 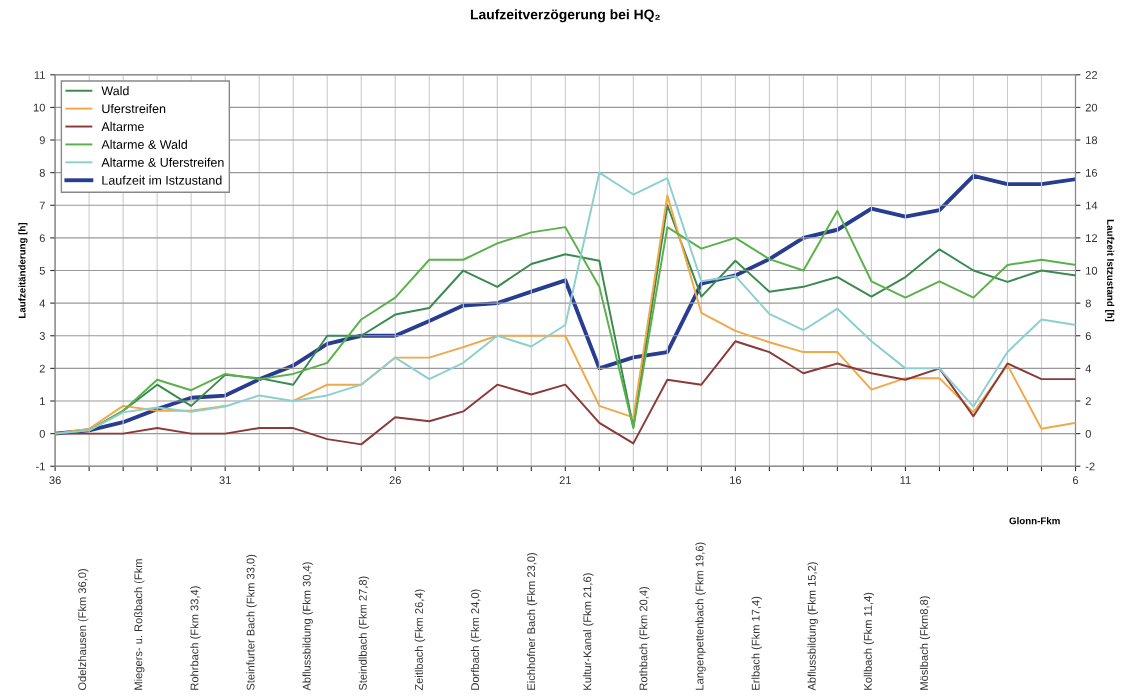 What do you see at coordinates (1092, 140) in the screenshot?
I see `y2-tick-label: 18` at bounding box center [1092, 140].